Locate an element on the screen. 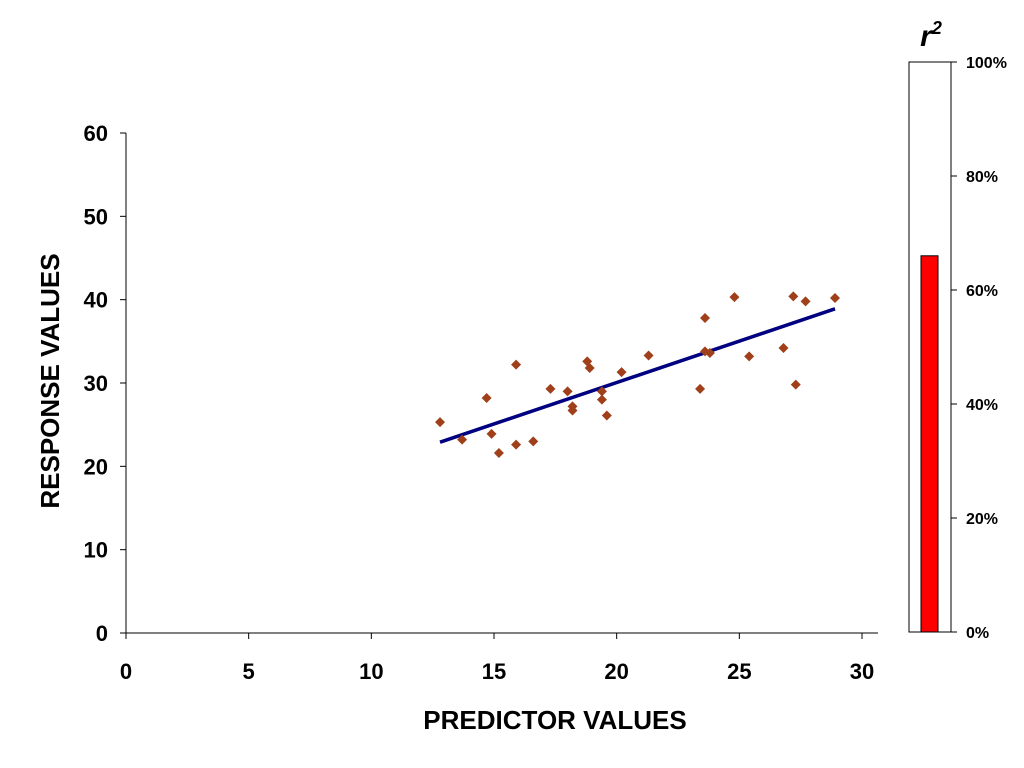 This screenshot has width=1024, height=768. y-tick-label: 40 is located at coordinates (96, 300).